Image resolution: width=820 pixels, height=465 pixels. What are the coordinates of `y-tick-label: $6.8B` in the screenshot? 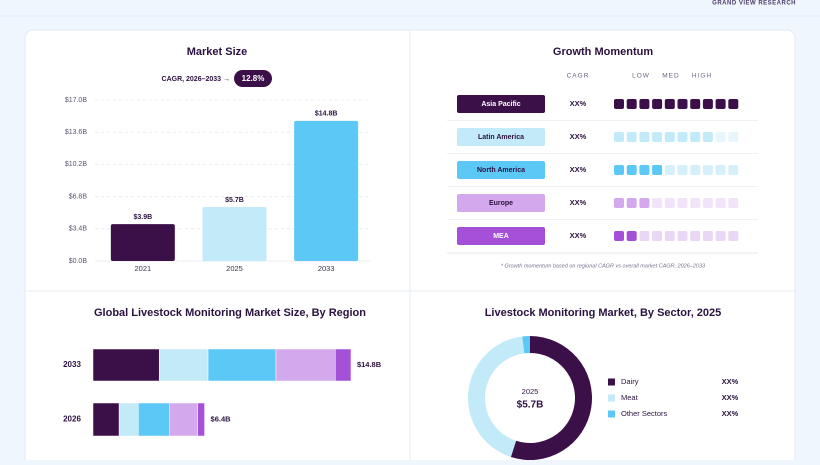 It's located at (78, 196).